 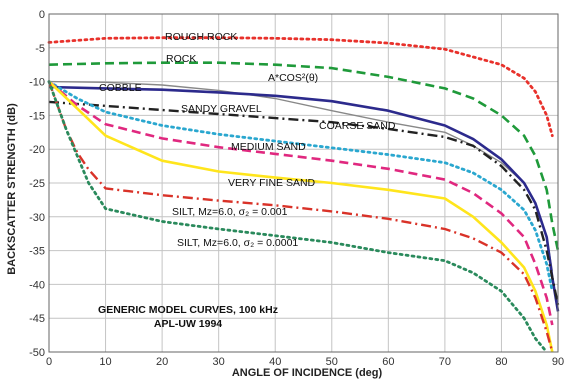 I want to click on y-tick-label: -30, so click(x=37, y=218).